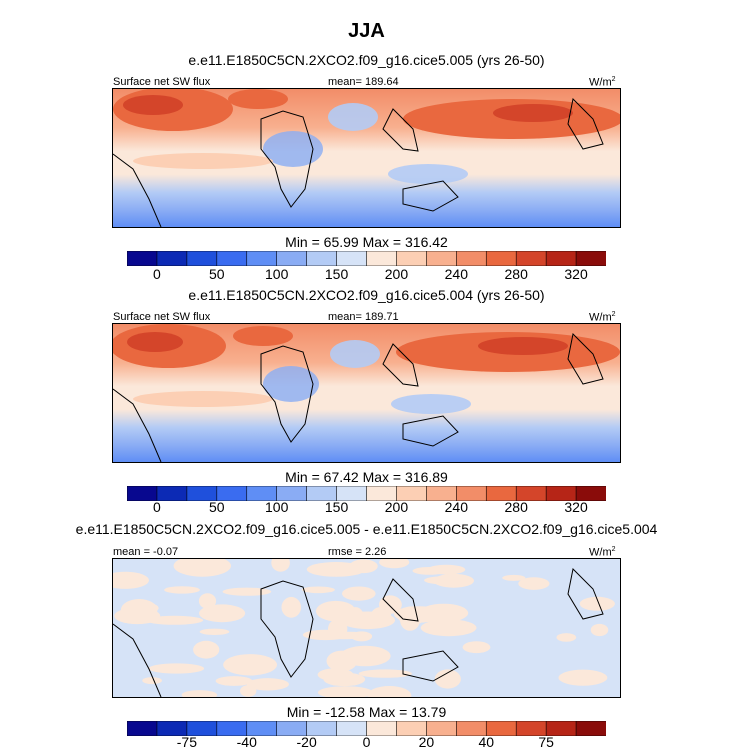 This screenshot has height=754, width=733. What do you see at coordinates (366, 712) in the screenshot?
I see `panel3-minmax: Min = -12.58 Max = 13.79` at bounding box center [366, 712].